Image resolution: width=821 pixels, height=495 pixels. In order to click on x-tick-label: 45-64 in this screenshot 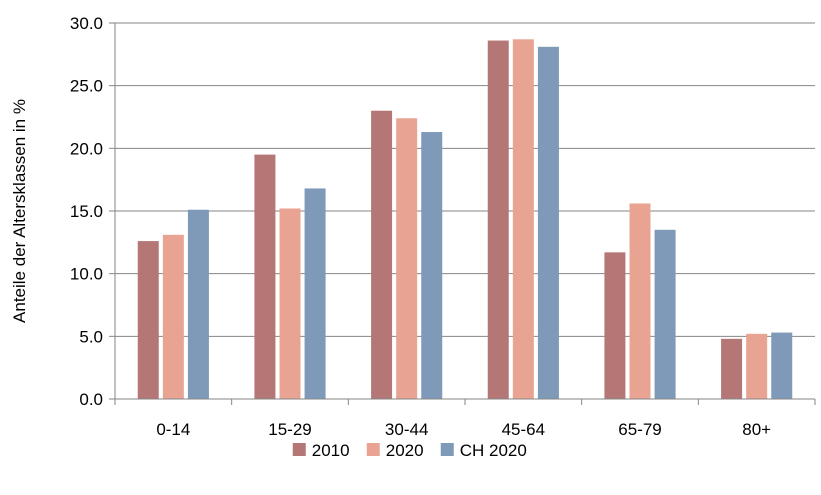, I will do `click(523, 429)`.